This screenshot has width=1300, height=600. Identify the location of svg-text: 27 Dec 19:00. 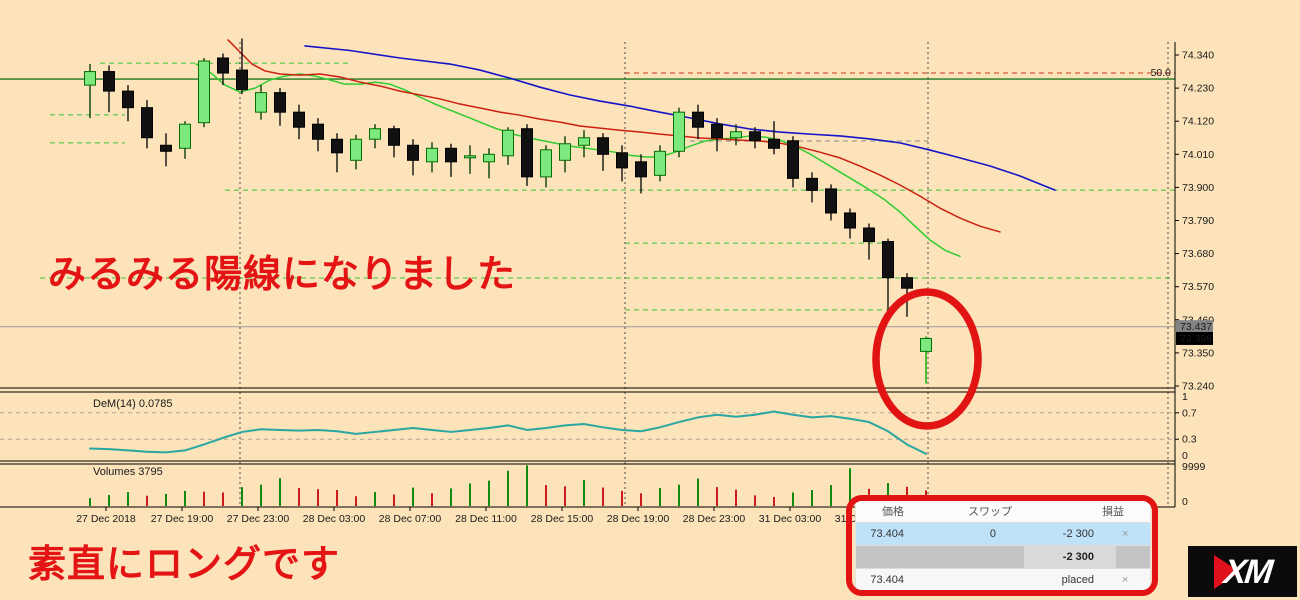
(182, 519).